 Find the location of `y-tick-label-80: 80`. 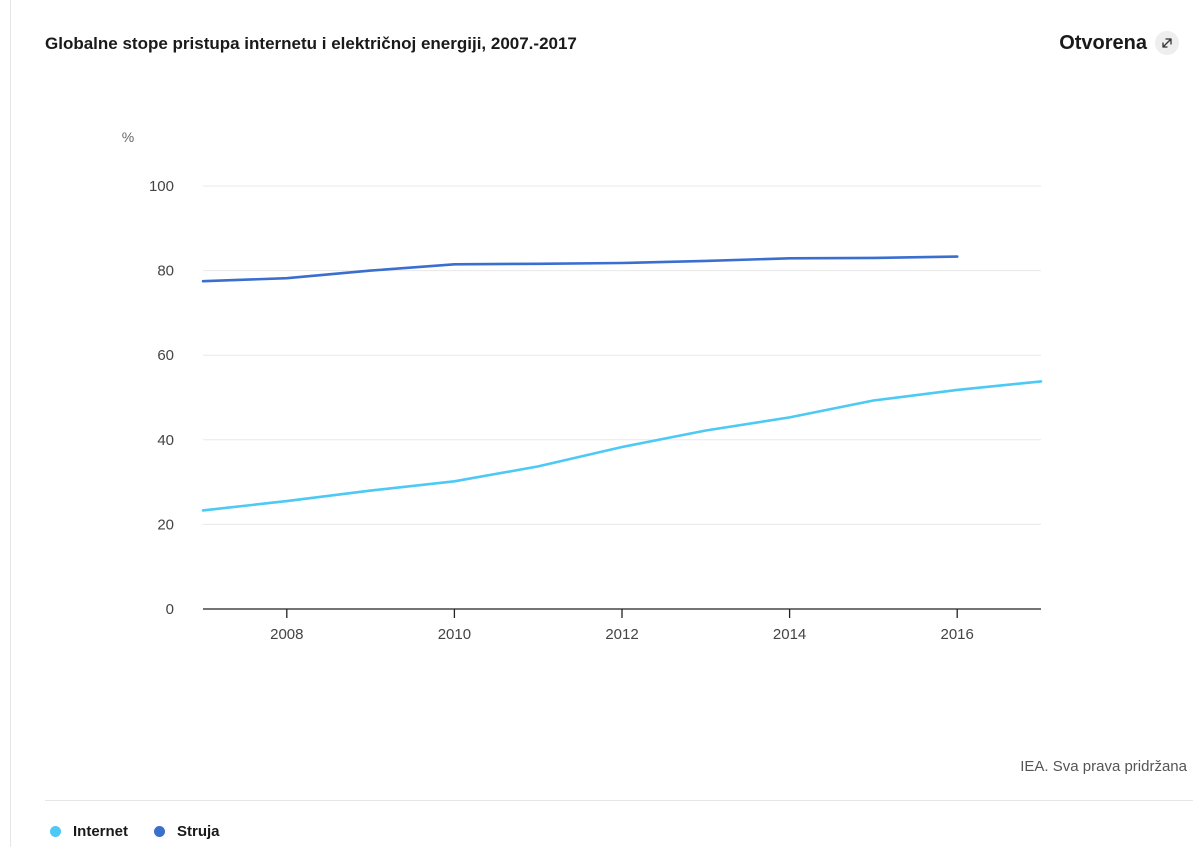

y-tick-label-80: 80 is located at coordinates (165, 271).